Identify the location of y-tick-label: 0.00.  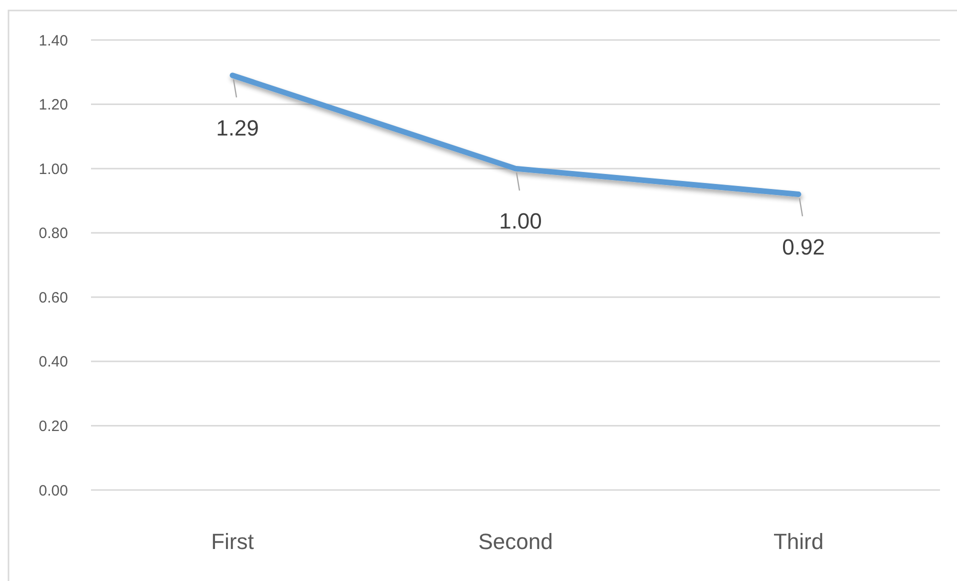
(53, 491).